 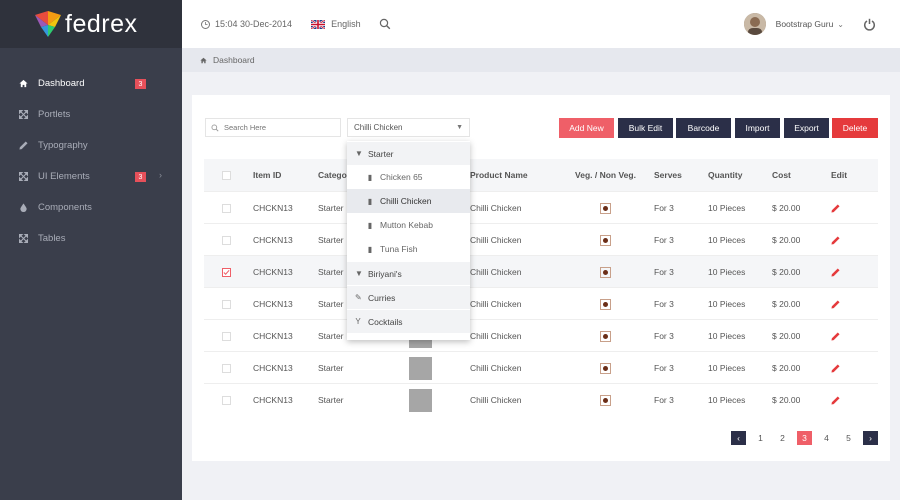 What do you see at coordinates (408, 127) in the screenshot?
I see `category-select: Chilli Chicken ▼` at bounding box center [408, 127].